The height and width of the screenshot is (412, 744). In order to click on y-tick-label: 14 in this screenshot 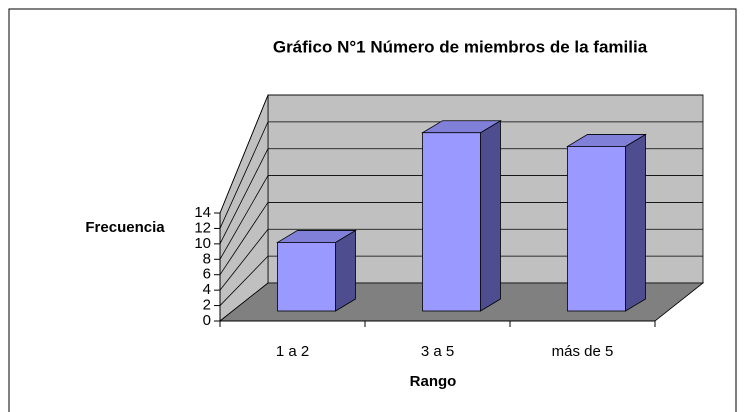, I will do `click(202, 212)`.